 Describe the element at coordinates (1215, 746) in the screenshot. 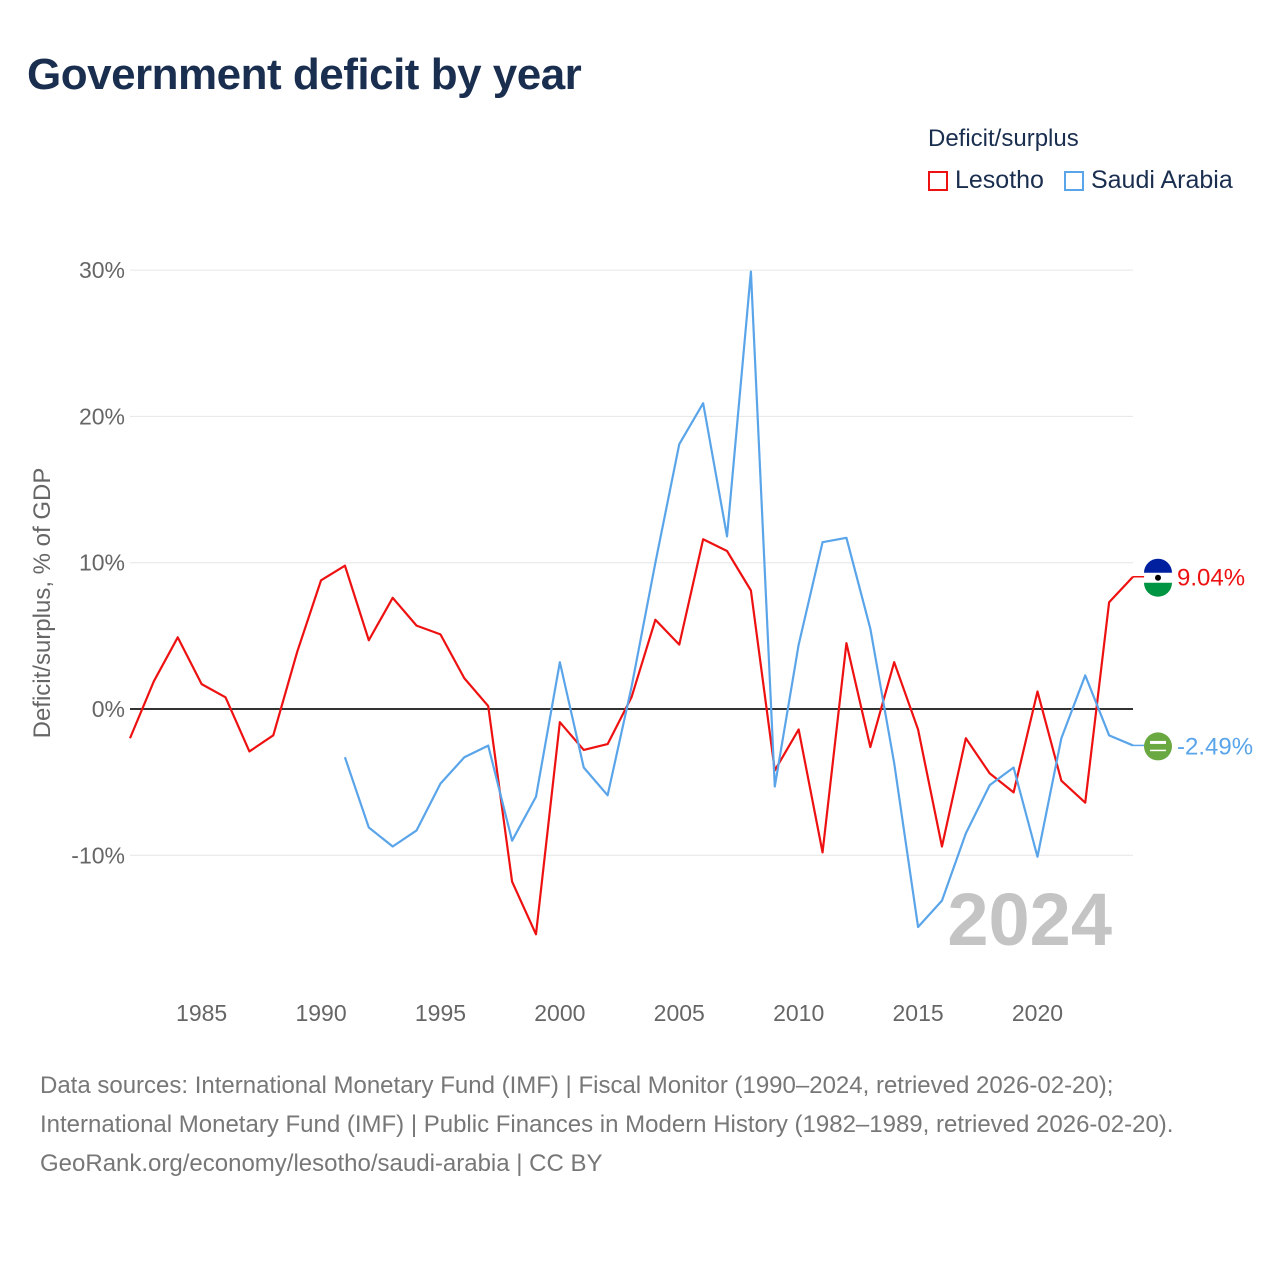

I see `end-value-label: -2.49%` at that location.